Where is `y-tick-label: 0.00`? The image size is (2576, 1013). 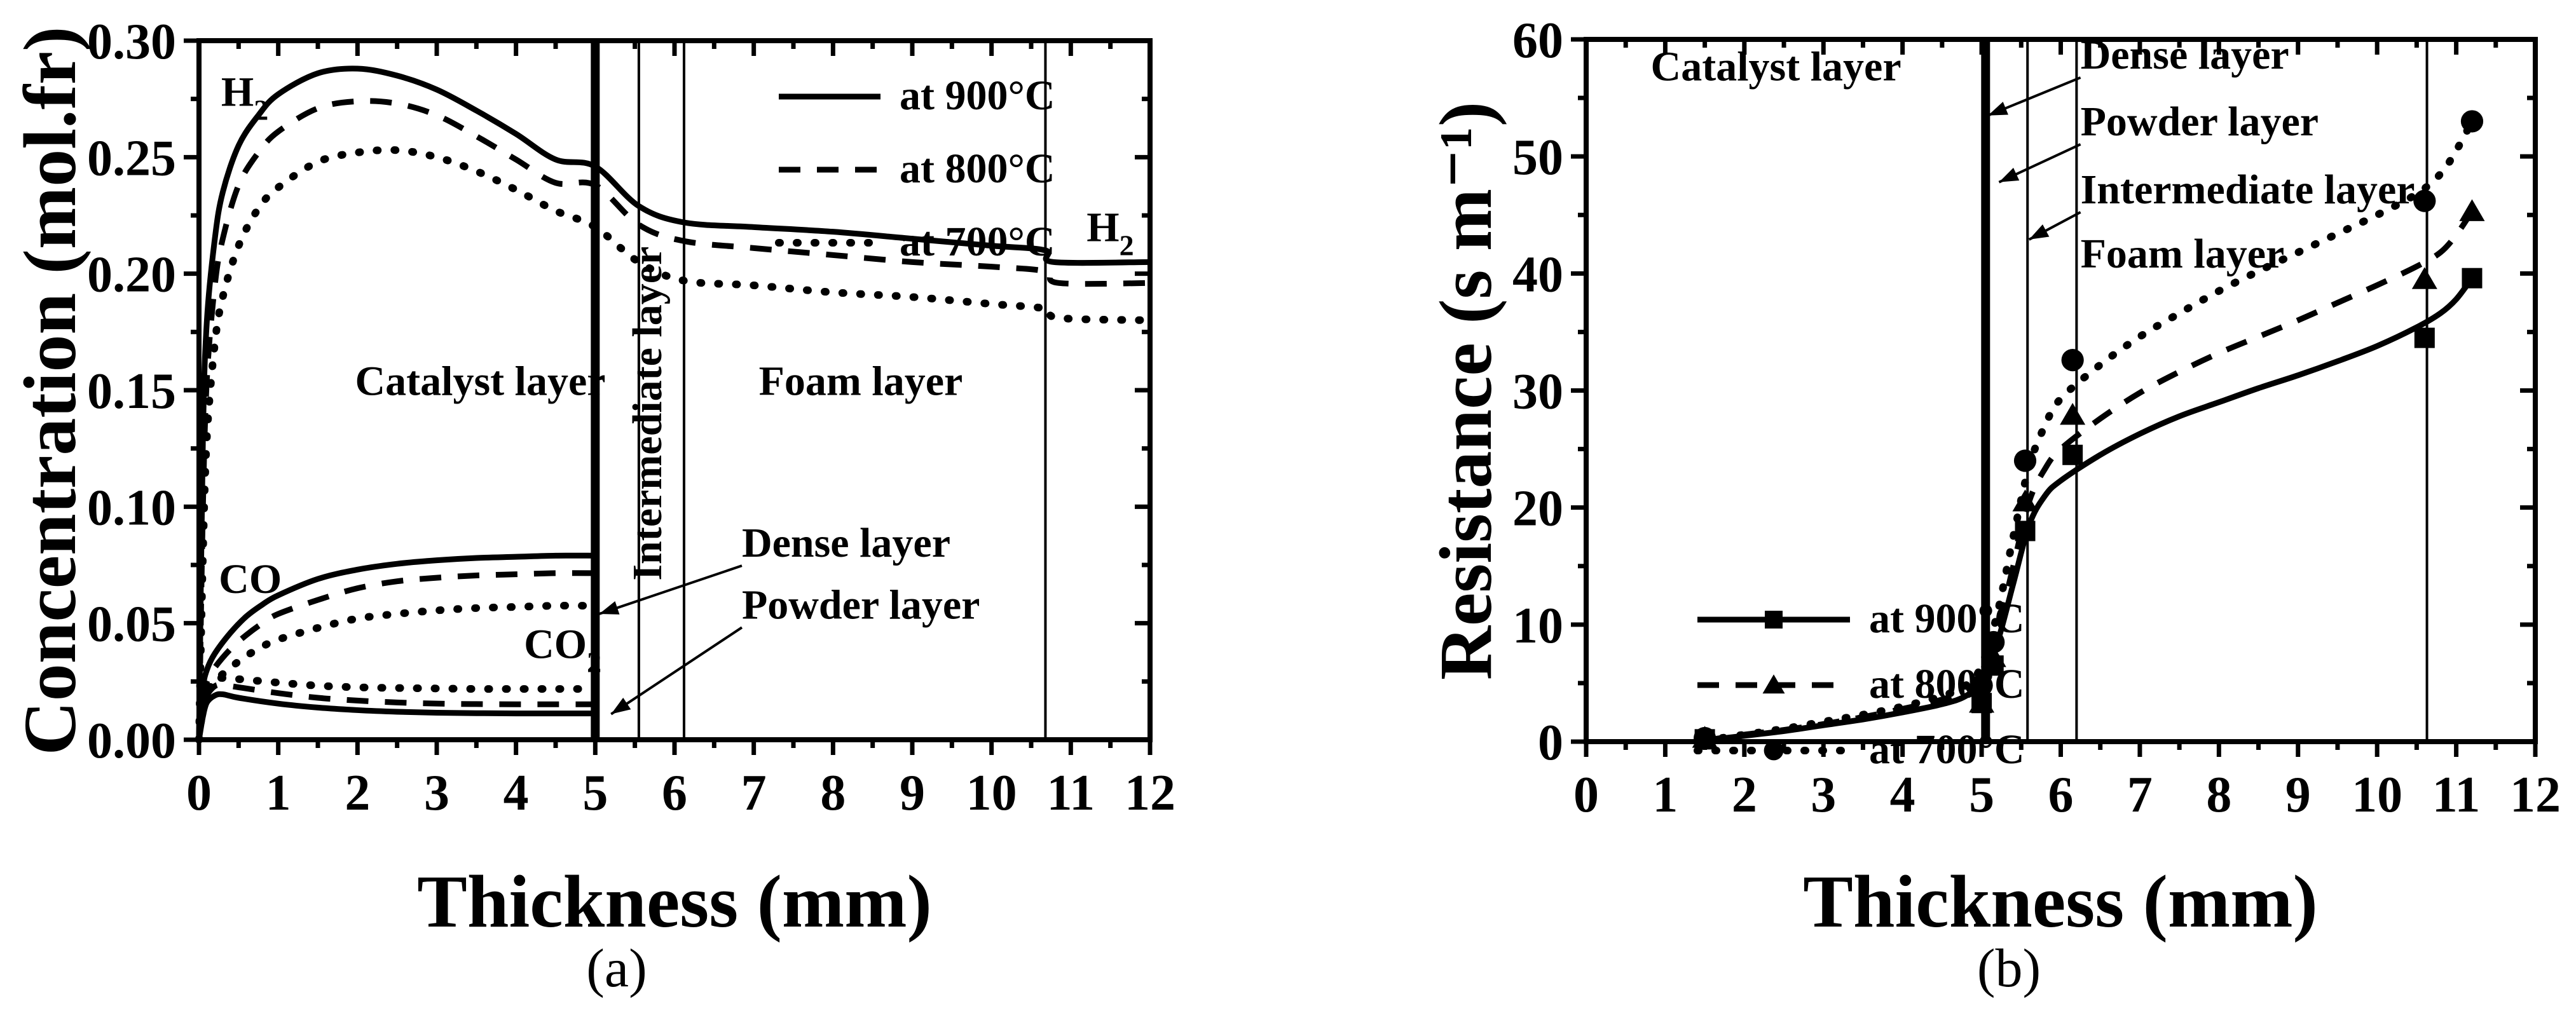
y-tick-label: 0.00 is located at coordinates (131, 741).